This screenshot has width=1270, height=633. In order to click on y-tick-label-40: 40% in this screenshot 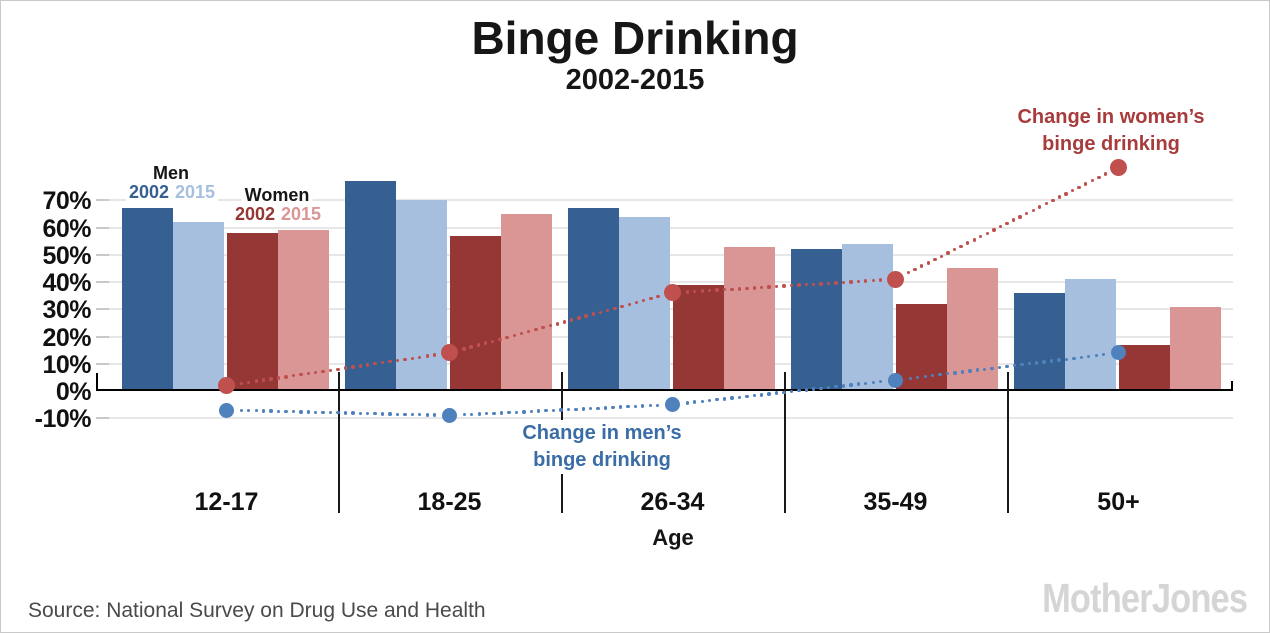, I will do `click(66, 283)`.